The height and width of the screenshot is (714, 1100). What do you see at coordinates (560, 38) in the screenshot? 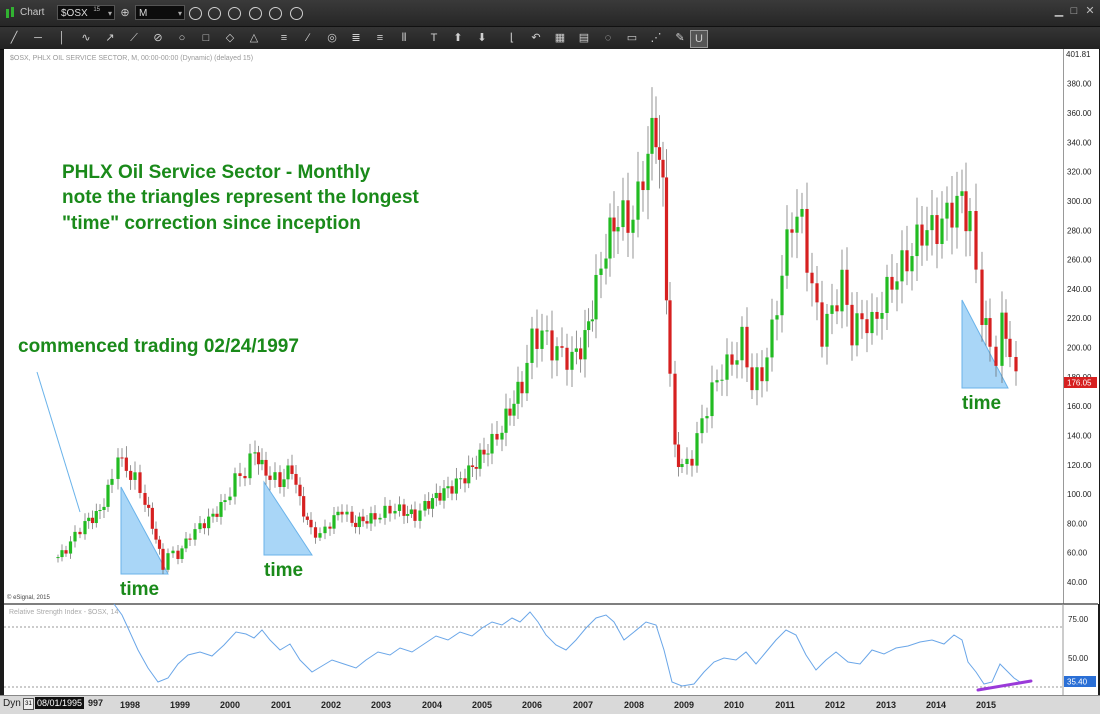
I see `drawing-tool-icon: ▦` at bounding box center [560, 38].